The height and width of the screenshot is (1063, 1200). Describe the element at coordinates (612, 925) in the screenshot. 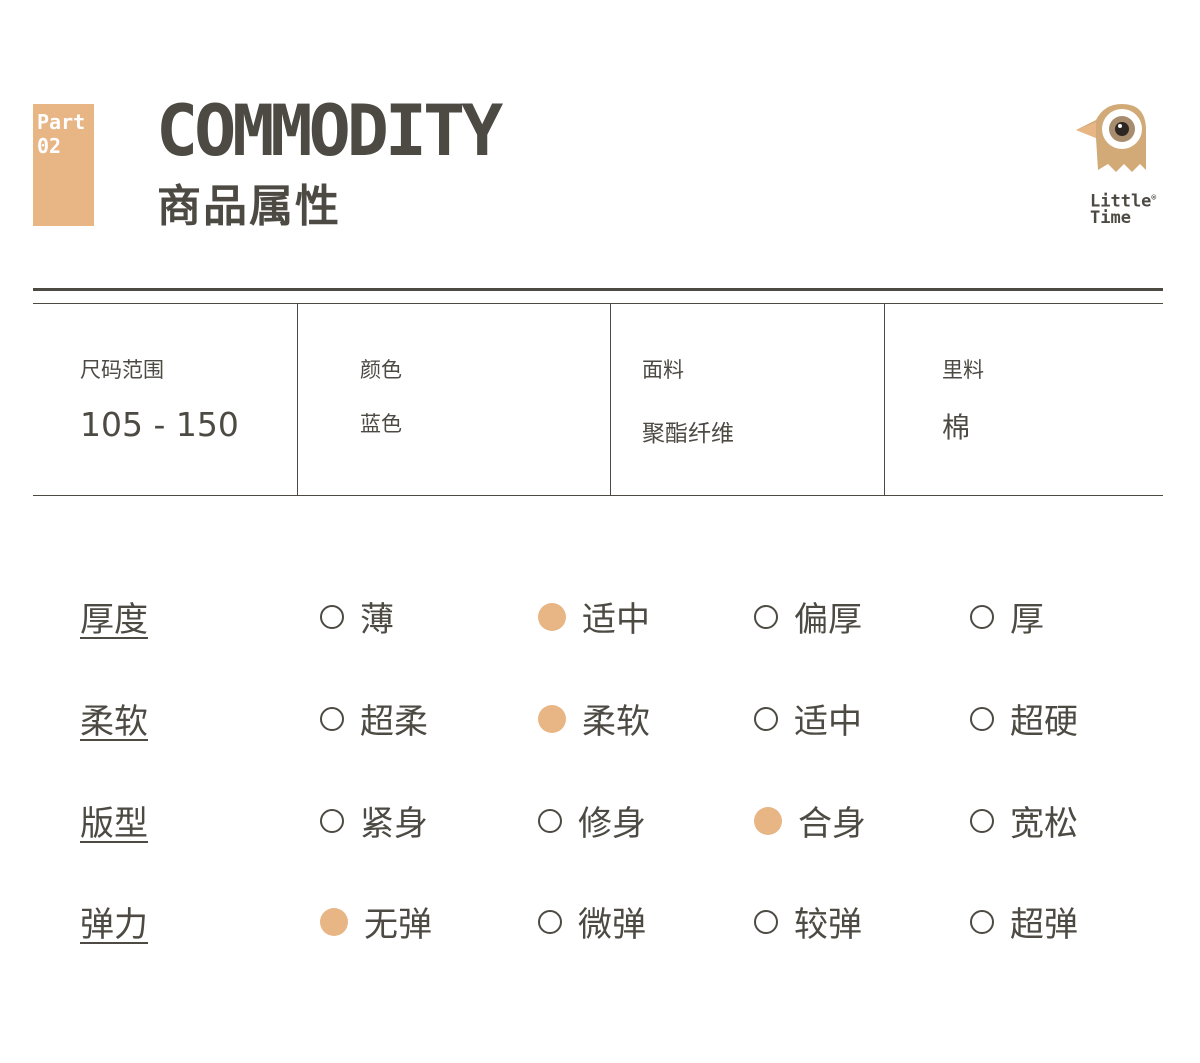

I see `option-label: 微弹` at that location.